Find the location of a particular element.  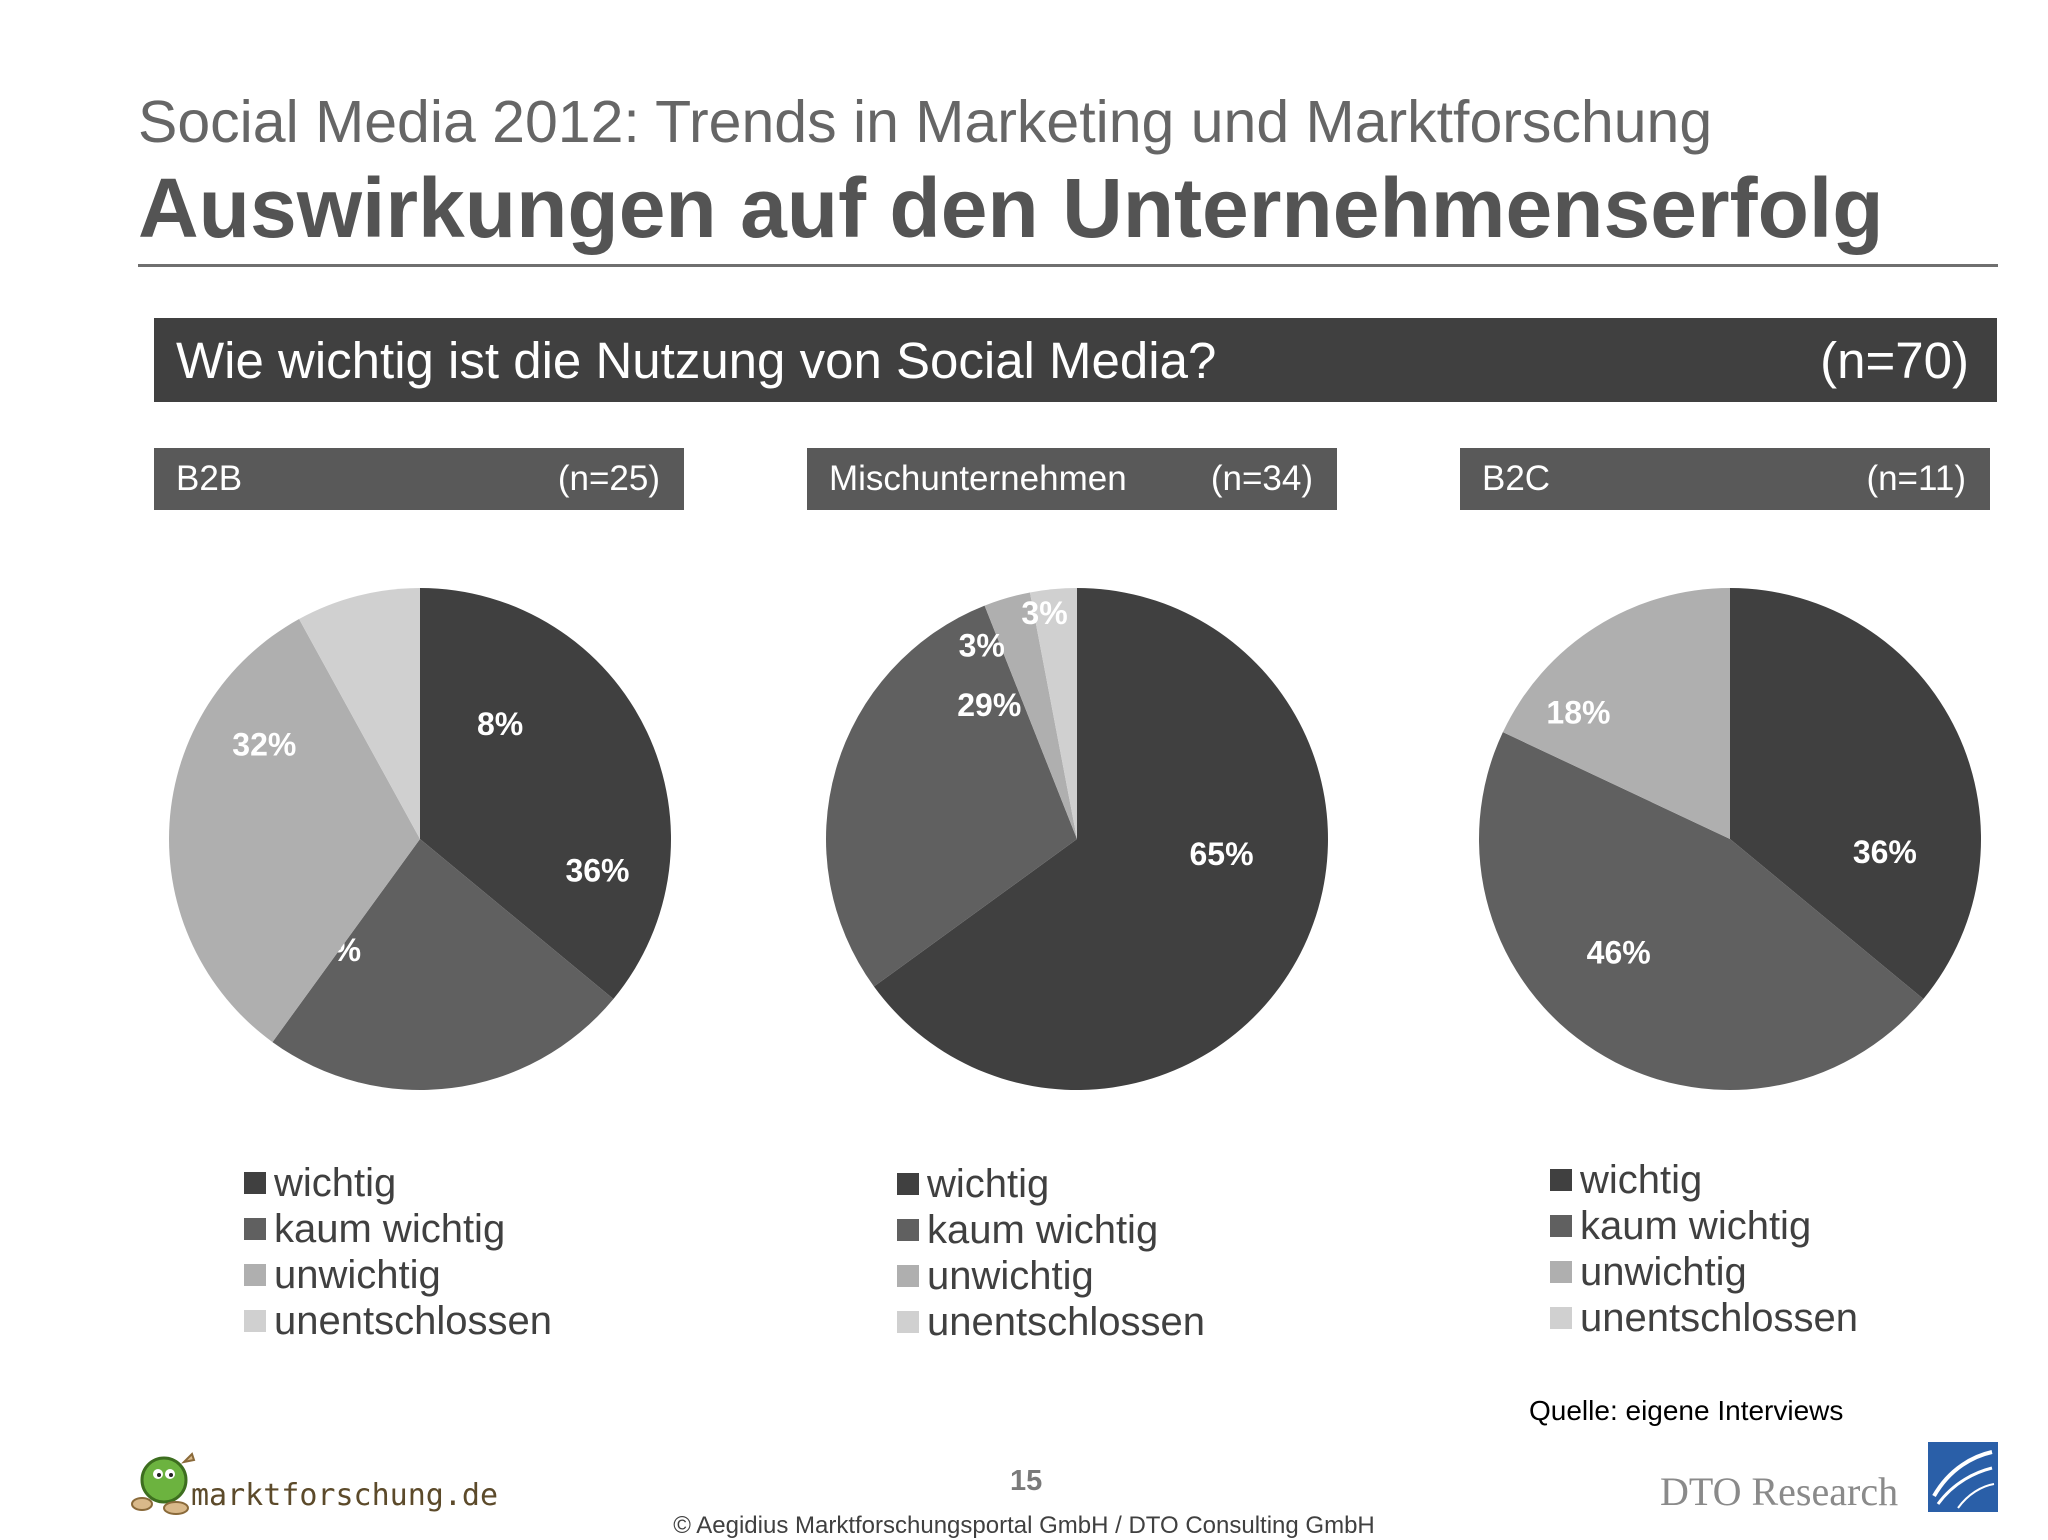

data-label: 65% is located at coordinates (1221, 854).